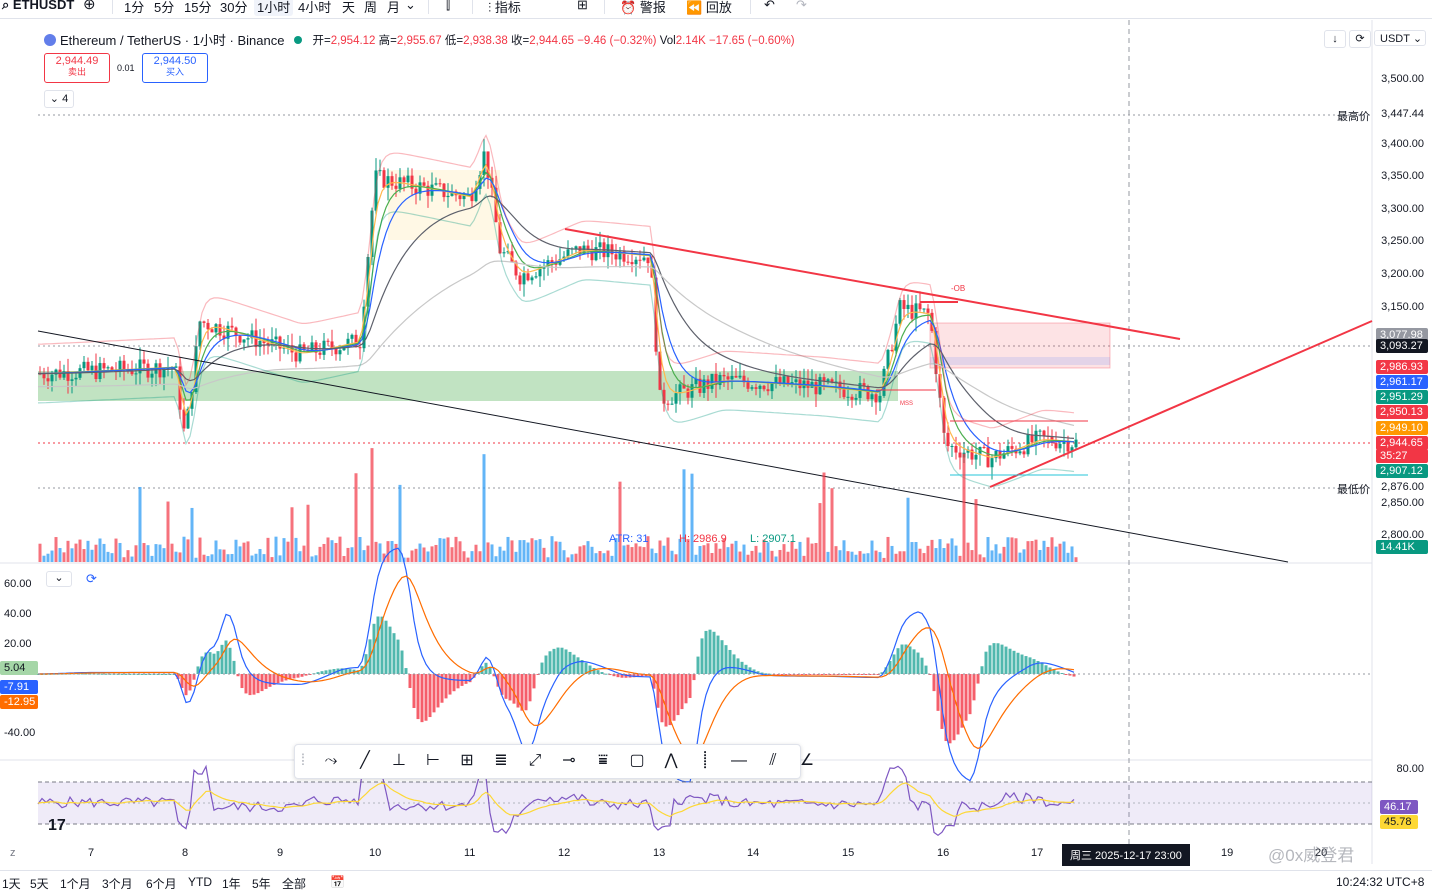 This screenshot has width=1432, height=892. I want to click on rectangle-tool-icon: ▢, so click(637, 760).